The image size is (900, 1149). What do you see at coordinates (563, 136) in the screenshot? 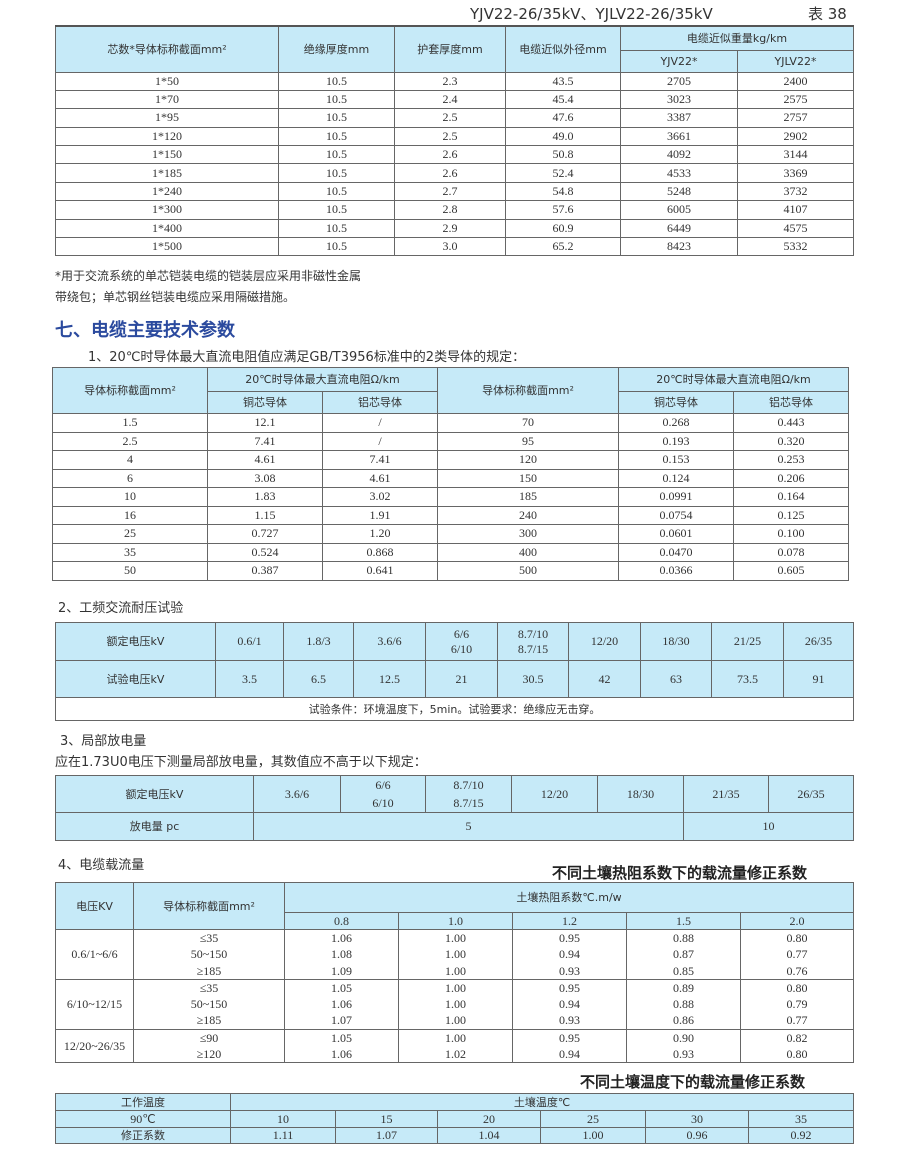
I see `table-cell: 49.0` at bounding box center [563, 136].